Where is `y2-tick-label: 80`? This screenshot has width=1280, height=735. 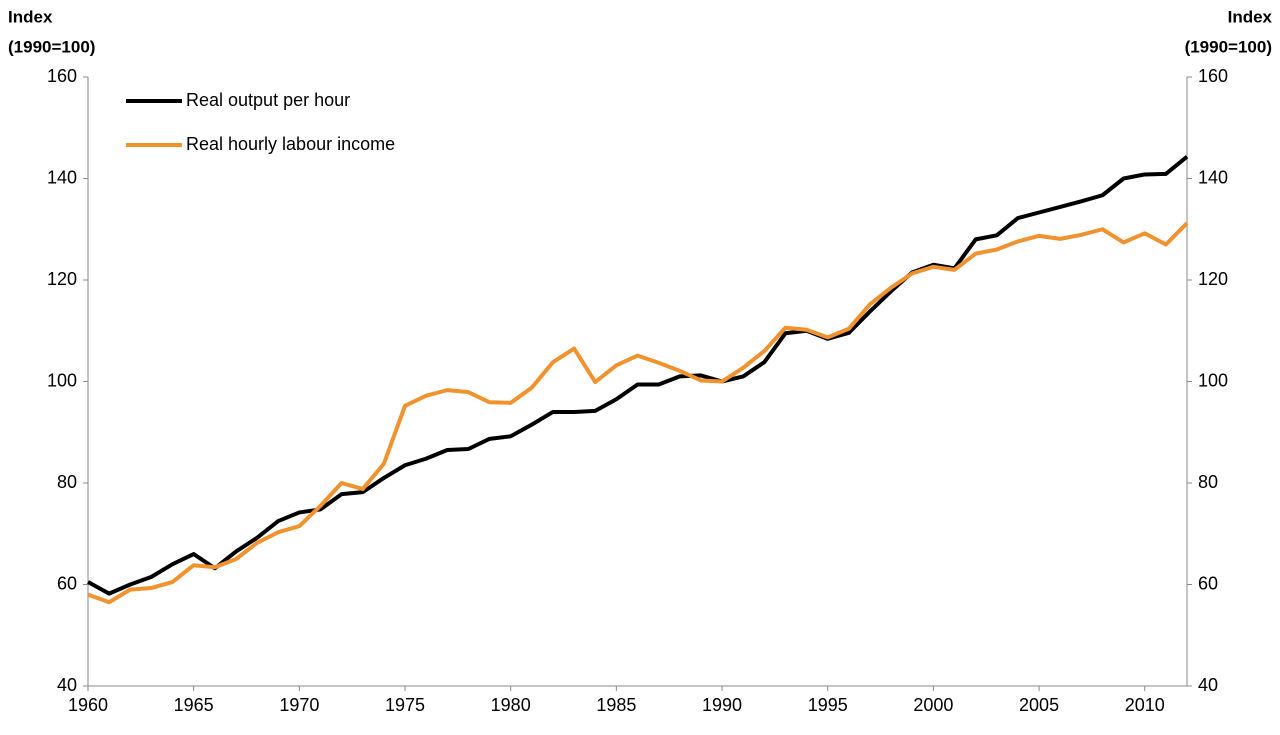
y2-tick-label: 80 is located at coordinates (1208, 482).